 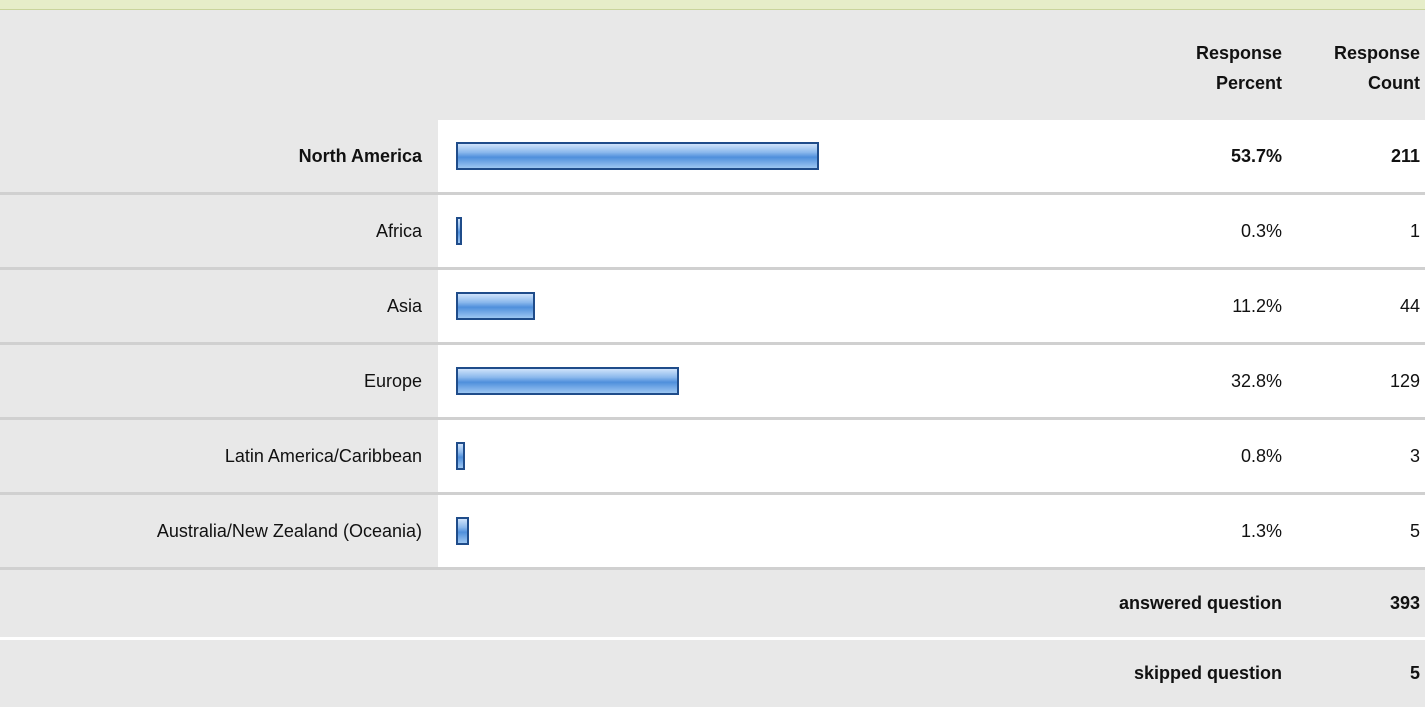 What do you see at coordinates (1409, 305) in the screenshot?
I see `response-count: 44` at bounding box center [1409, 305].